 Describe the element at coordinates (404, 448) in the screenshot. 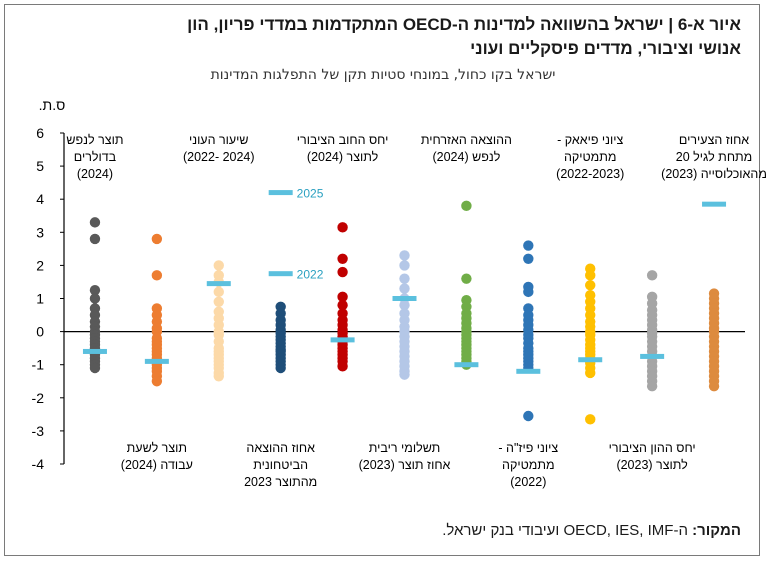

I see `category-label: תשלומי ריבית` at that location.